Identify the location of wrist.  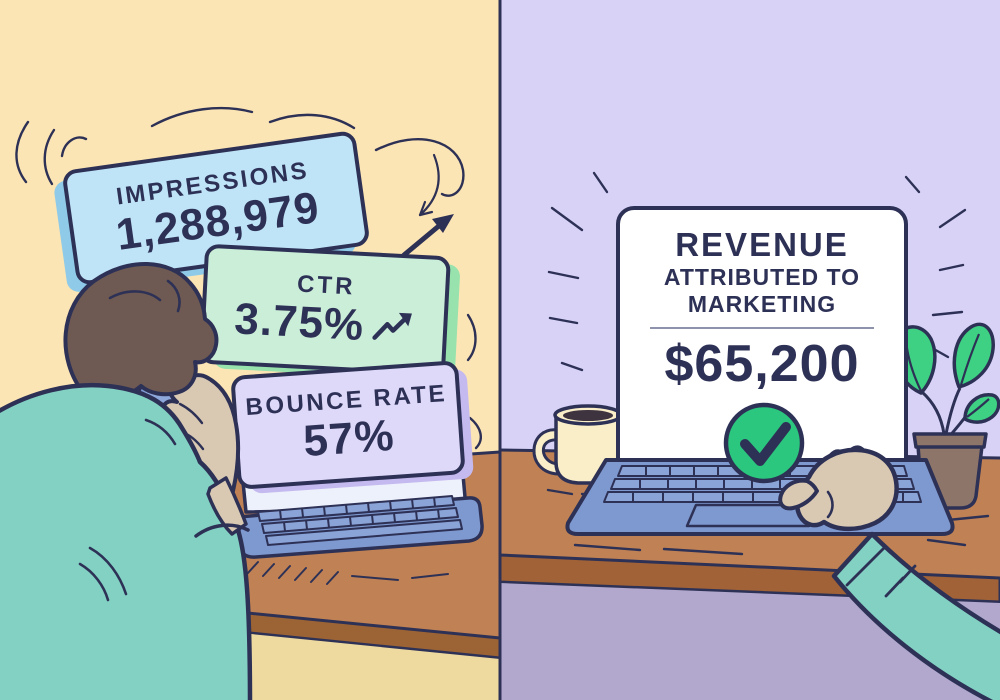
(227, 506).